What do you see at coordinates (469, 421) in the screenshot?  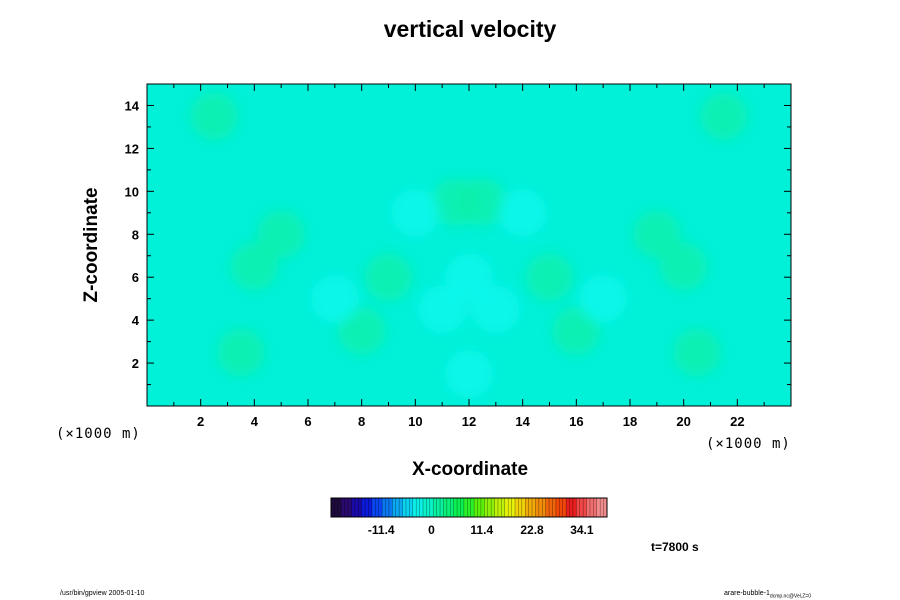 I see `x-tick-label: 12` at bounding box center [469, 421].